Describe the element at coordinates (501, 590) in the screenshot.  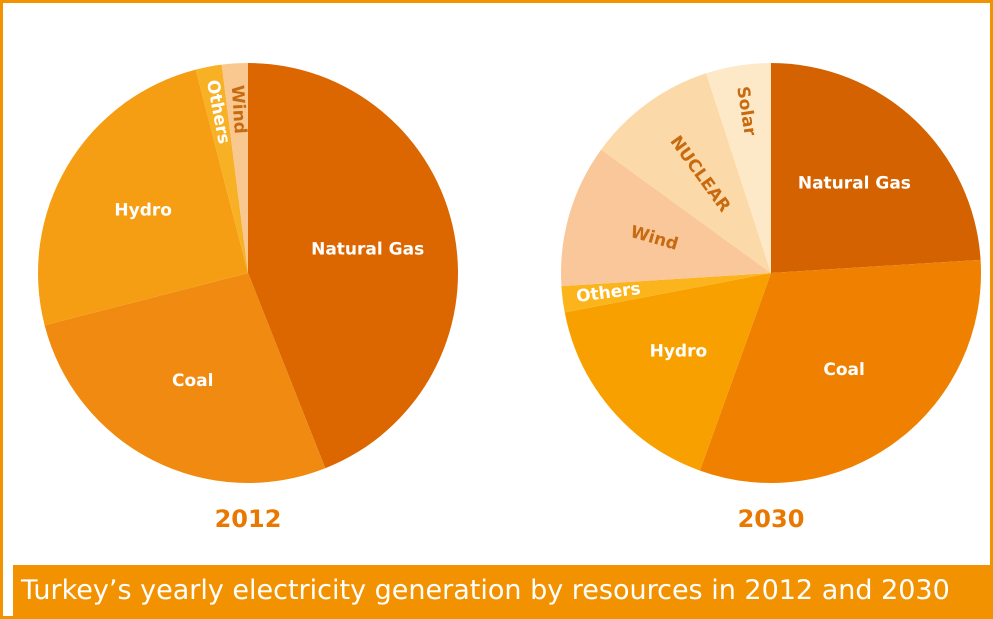
I see `text: Turkey’s yearly electricity generation by resources in 2012 and 2030` at that location.